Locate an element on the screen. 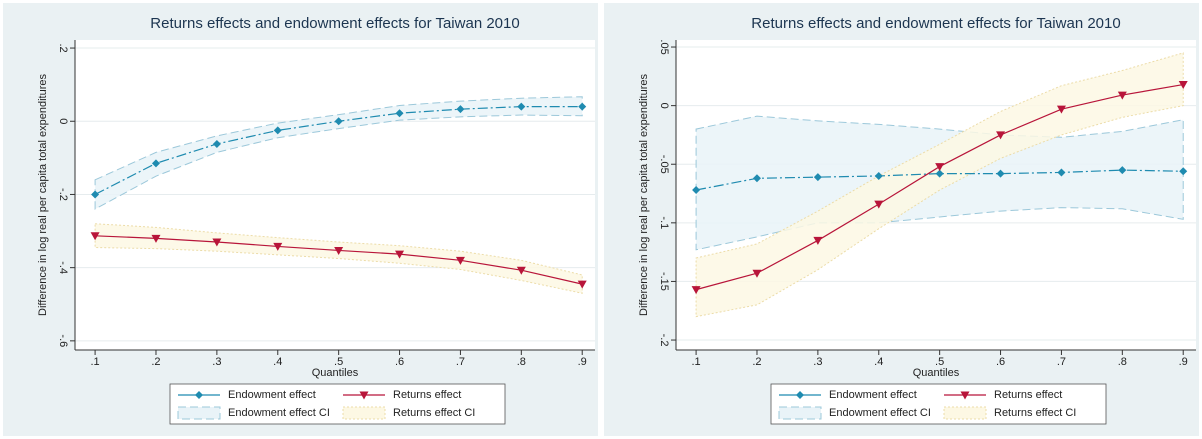 This screenshot has height=439, width=1202. y-tick-label: .05 is located at coordinates (664, 46).